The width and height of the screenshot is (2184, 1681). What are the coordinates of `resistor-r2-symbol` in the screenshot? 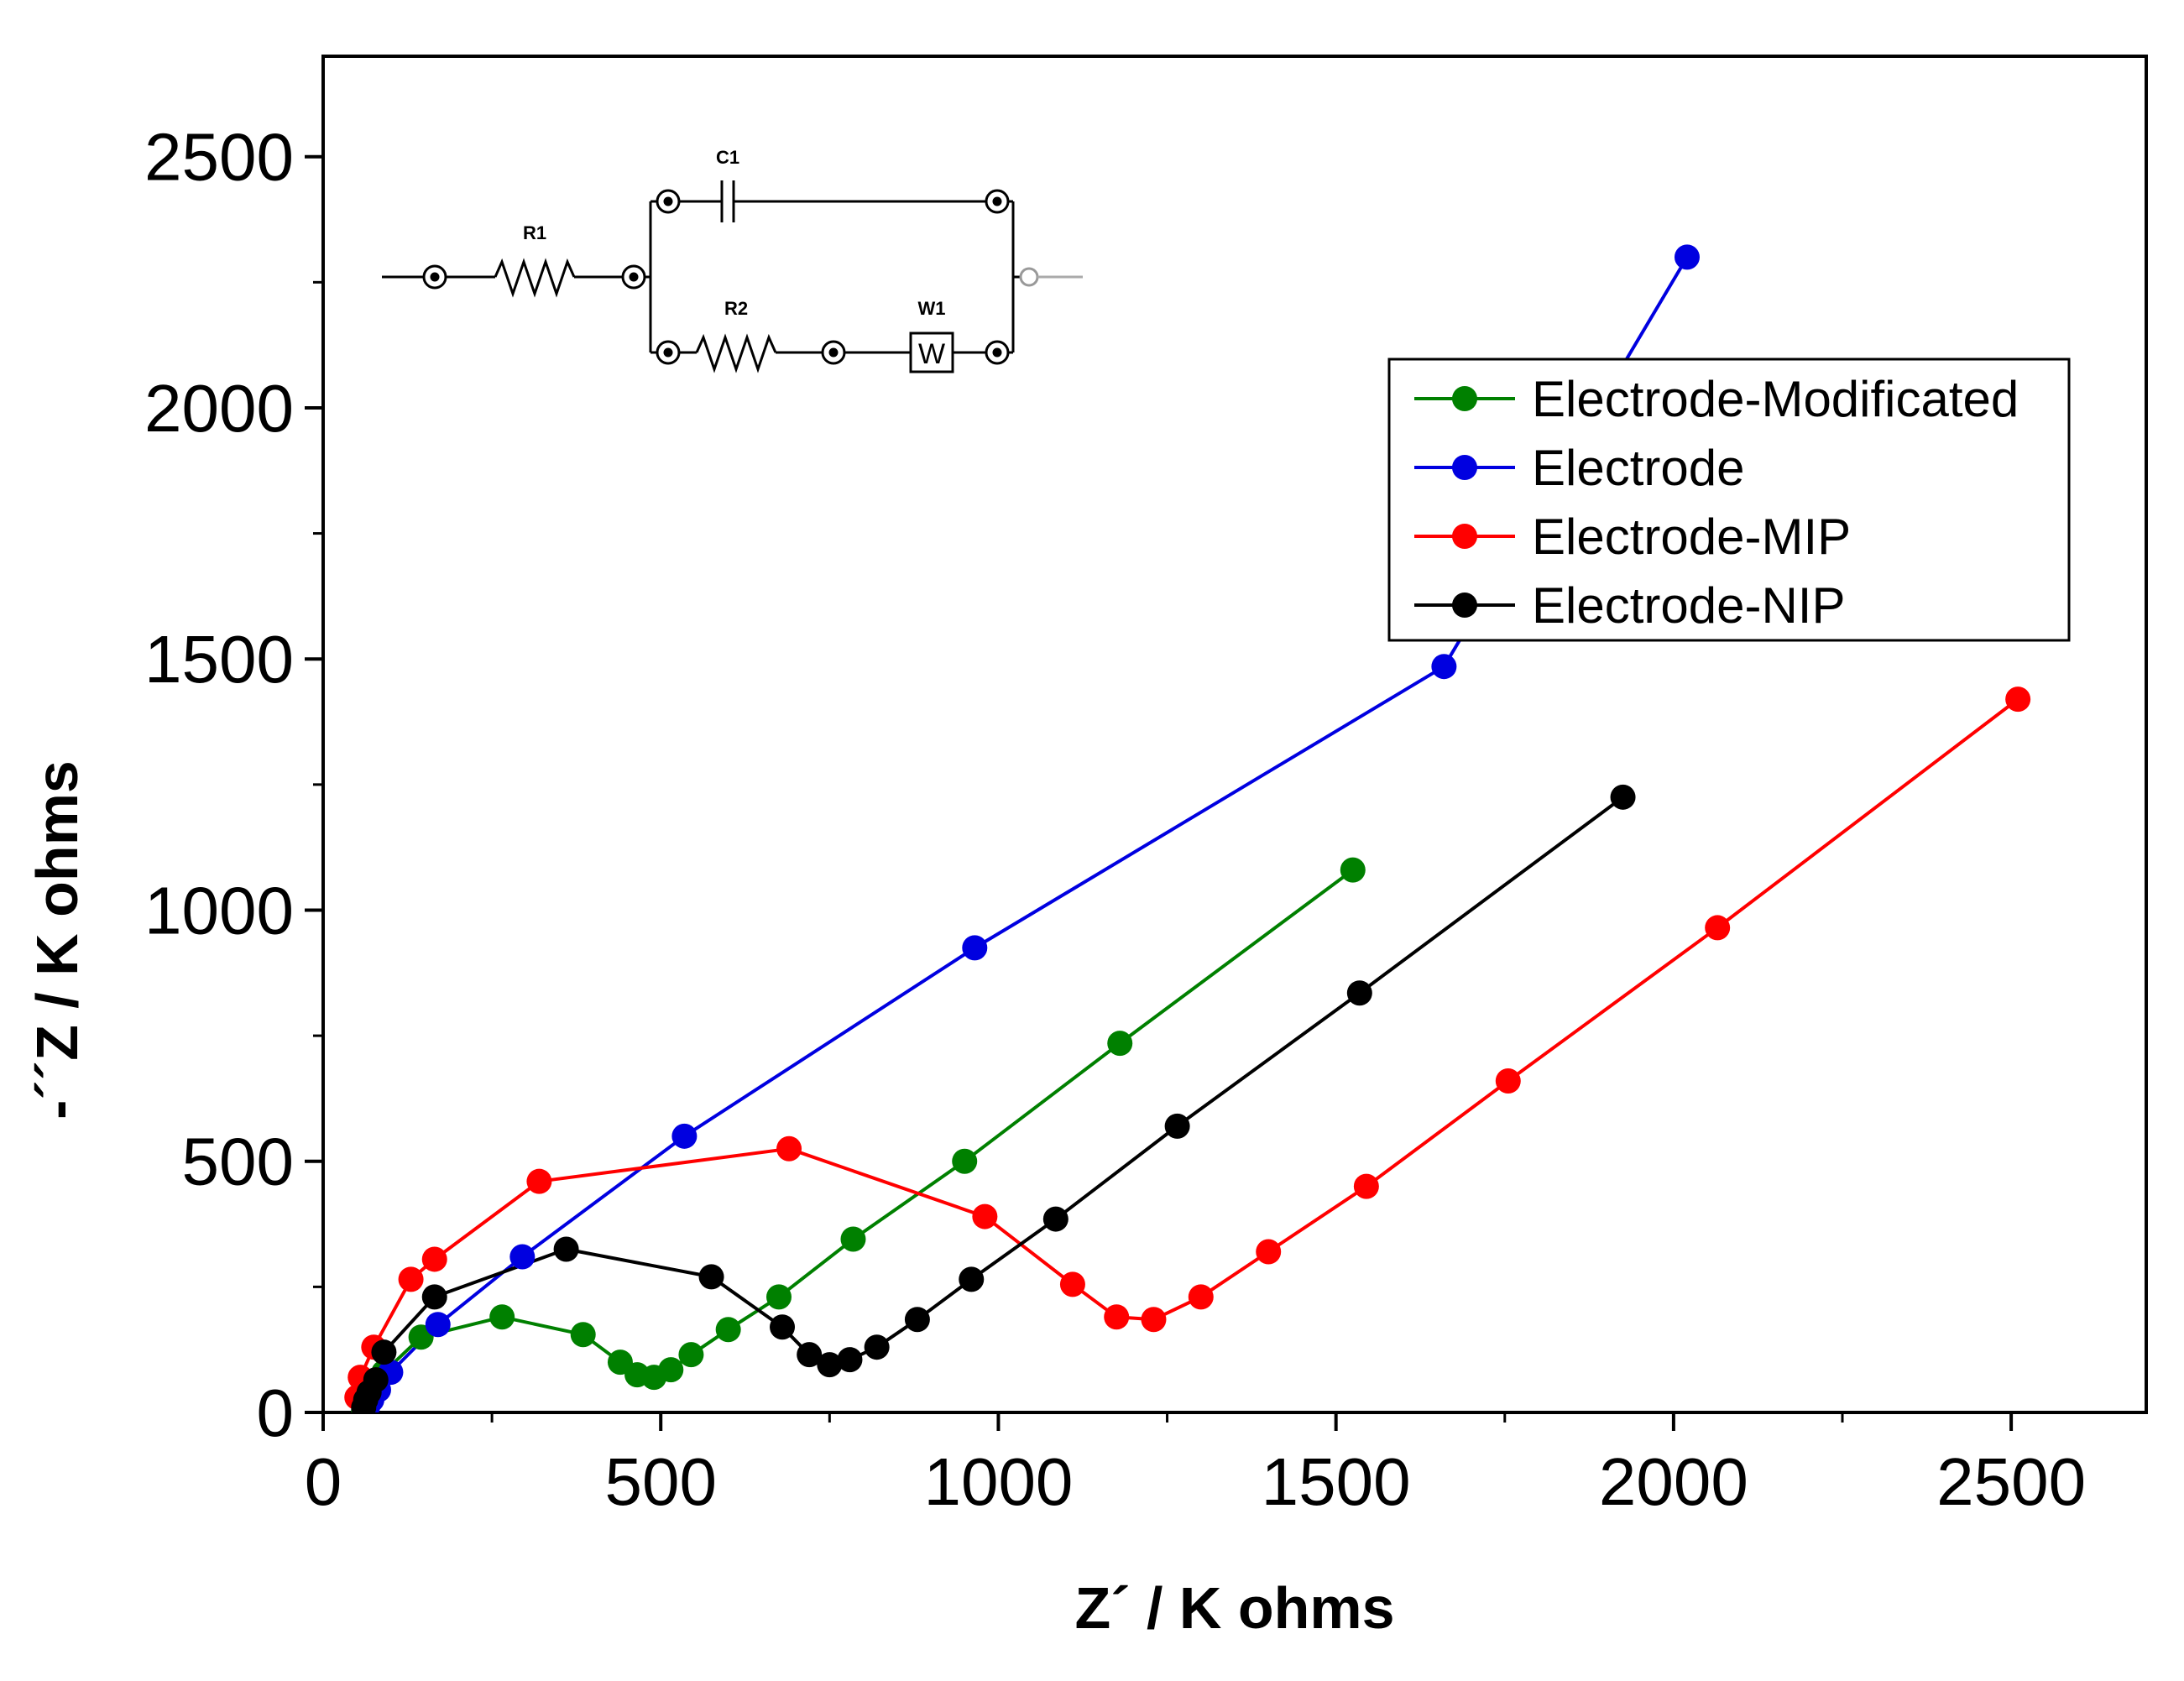 It's located at (736, 353).